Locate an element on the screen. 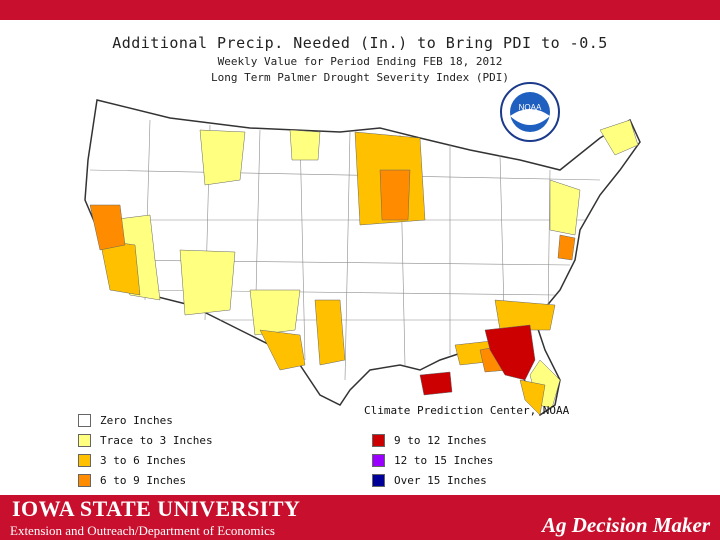 This screenshot has width=720, height=540. legend-label: 3 to 6 Inches is located at coordinates (143, 460).